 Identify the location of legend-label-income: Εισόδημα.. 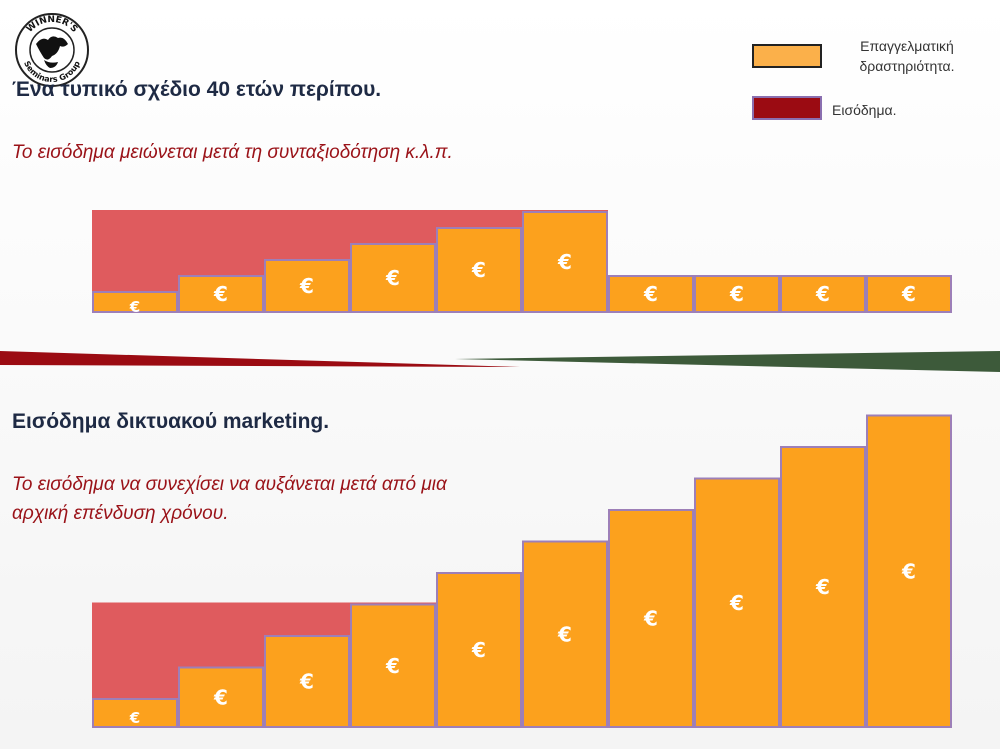
(864, 110).